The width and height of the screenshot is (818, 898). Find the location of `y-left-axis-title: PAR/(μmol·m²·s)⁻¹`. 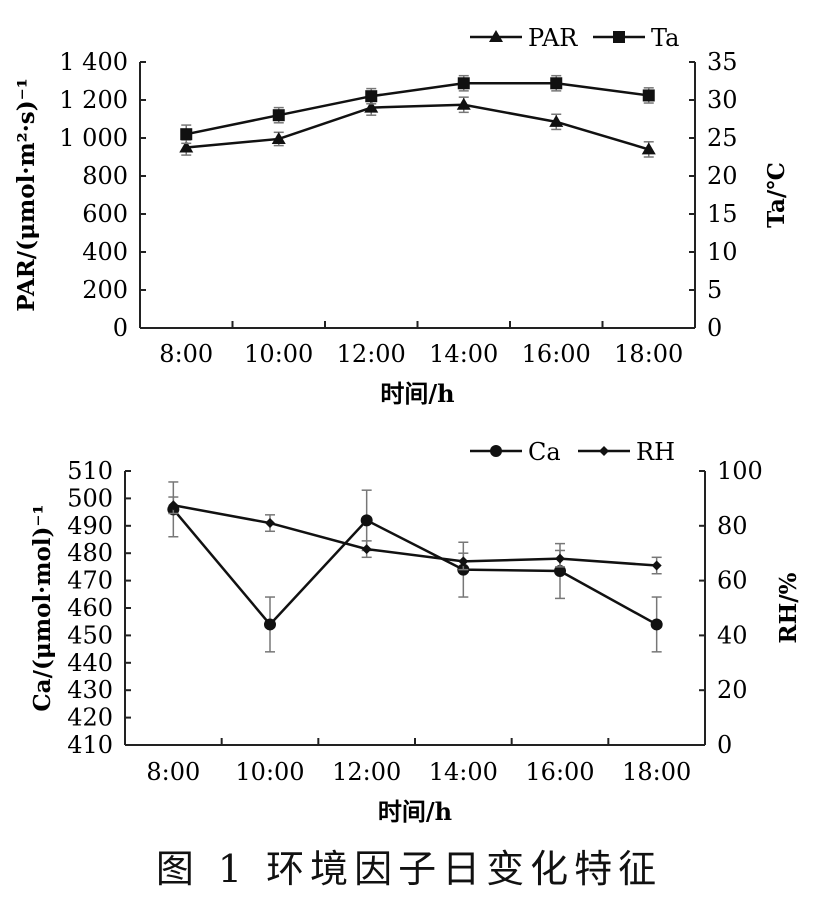

y-left-axis-title: PAR/(μmol·m²·s)⁻¹ is located at coordinates (26, 195).